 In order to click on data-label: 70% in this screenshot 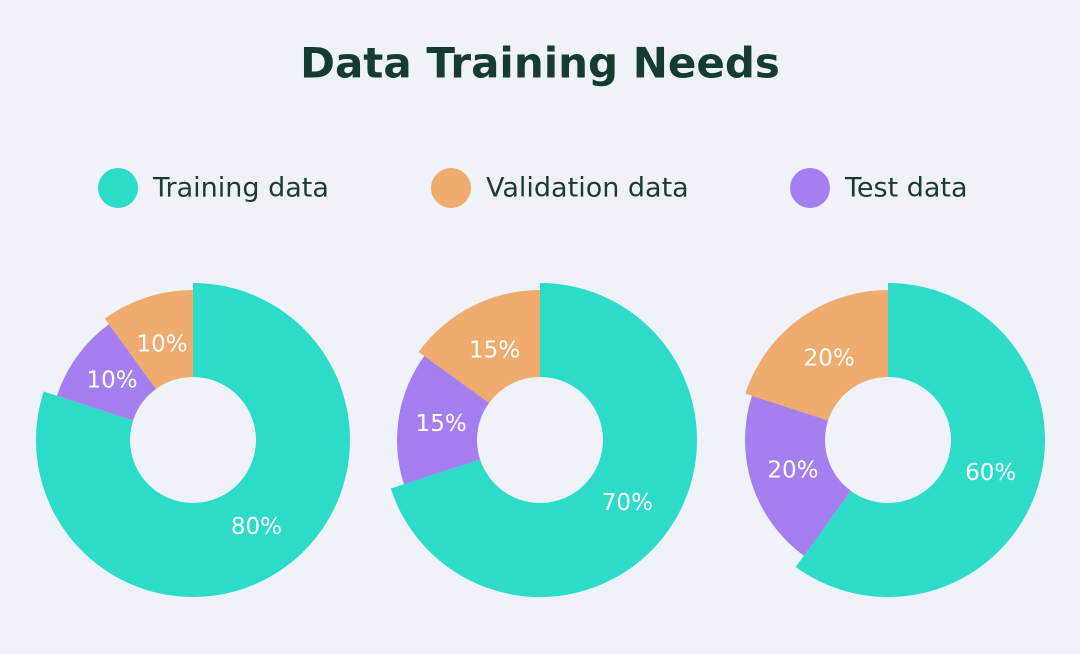, I will do `click(627, 503)`.